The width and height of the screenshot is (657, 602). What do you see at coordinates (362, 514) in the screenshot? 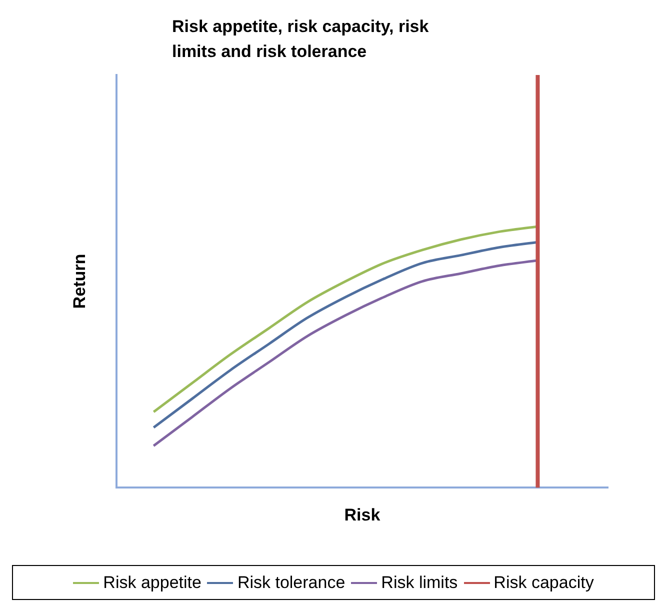
I see `x-axis-title: Risk` at bounding box center [362, 514].